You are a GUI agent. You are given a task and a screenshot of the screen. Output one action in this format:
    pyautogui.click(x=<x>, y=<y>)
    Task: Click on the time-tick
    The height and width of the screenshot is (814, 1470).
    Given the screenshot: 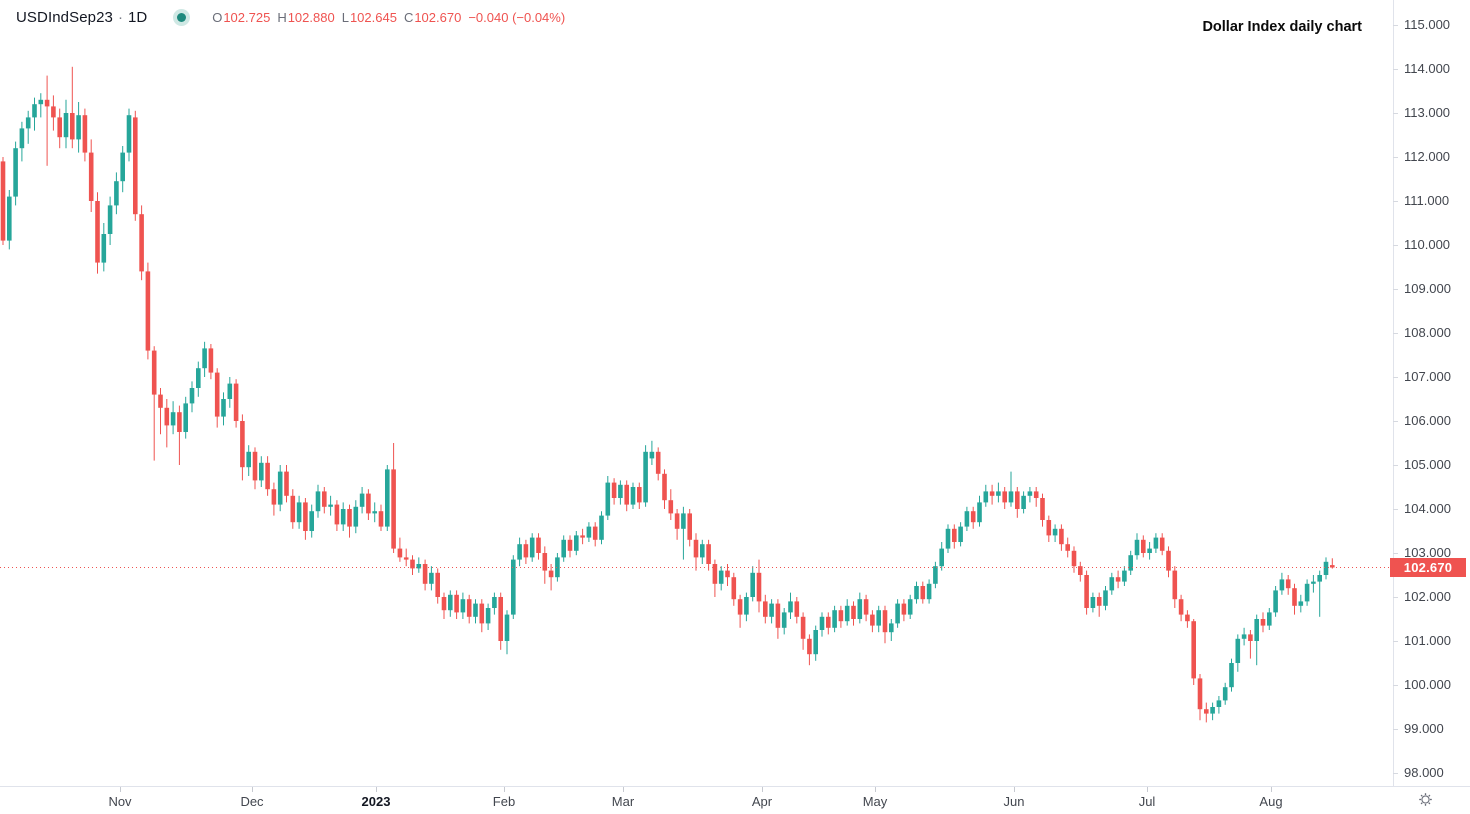 What is the action you would take?
    pyautogui.click(x=762, y=789)
    